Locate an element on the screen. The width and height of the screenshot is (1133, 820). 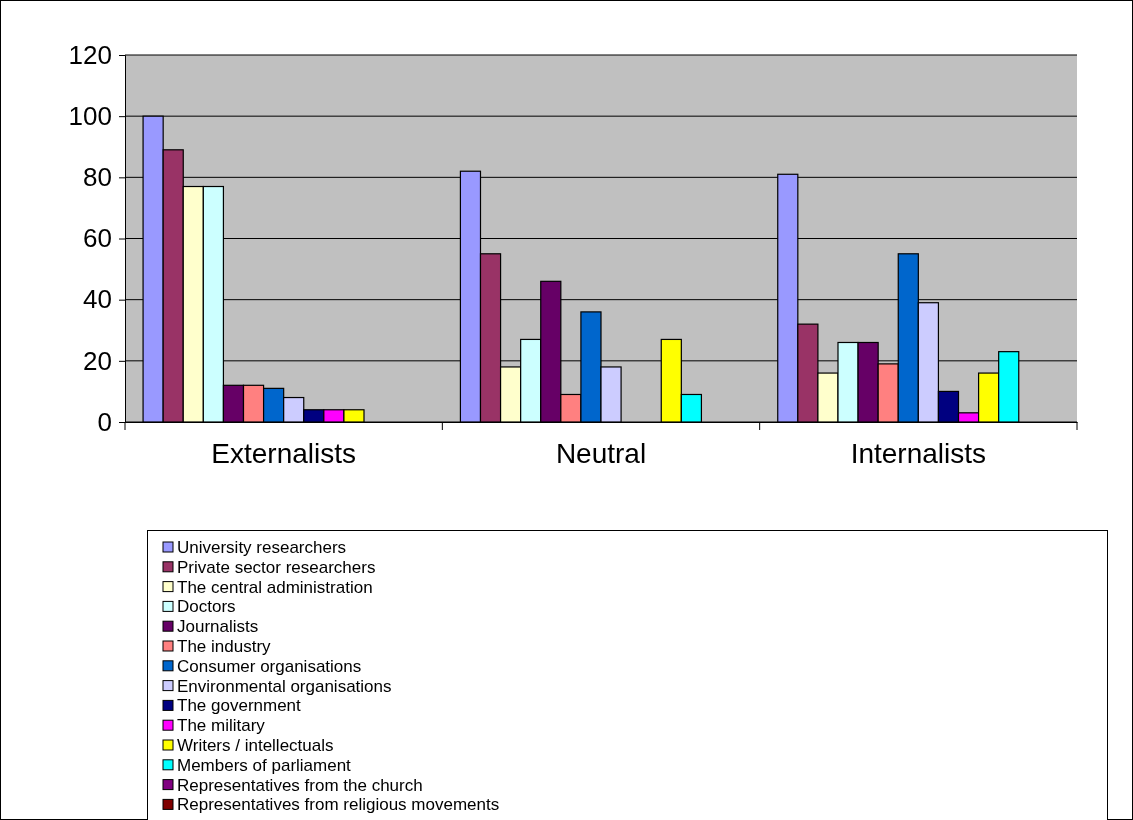
x-tick-label: Externalists is located at coordinates (284, 453).